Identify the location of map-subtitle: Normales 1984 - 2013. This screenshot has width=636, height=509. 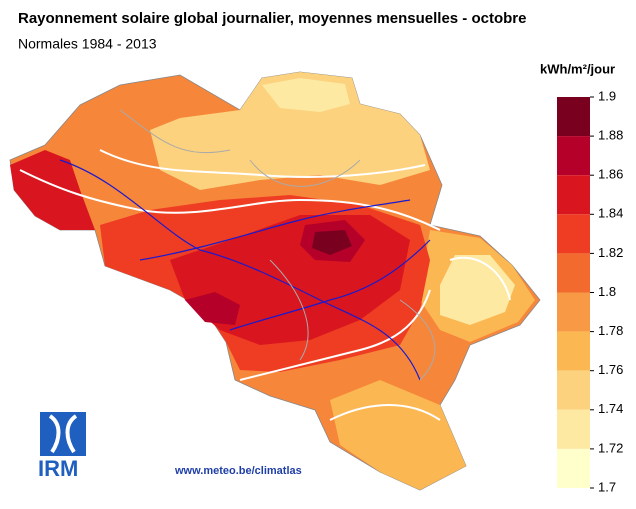
(87, 44).